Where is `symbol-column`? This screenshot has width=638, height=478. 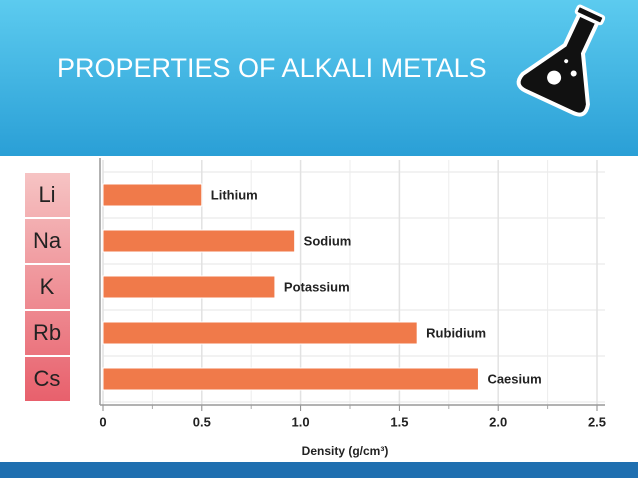
symbol-column is located at coordinates (47, 287).